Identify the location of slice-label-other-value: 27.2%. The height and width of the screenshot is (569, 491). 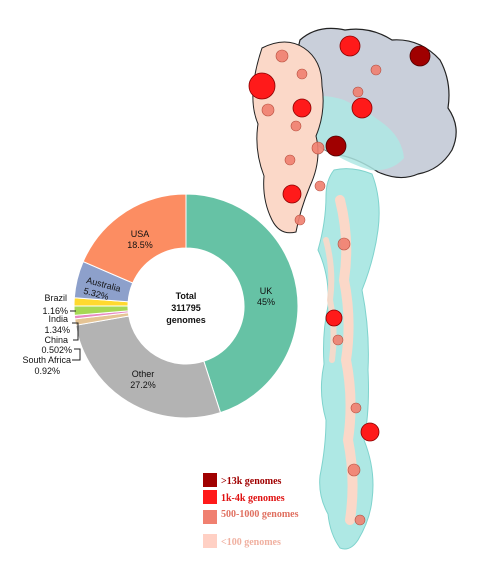
(143, 385).